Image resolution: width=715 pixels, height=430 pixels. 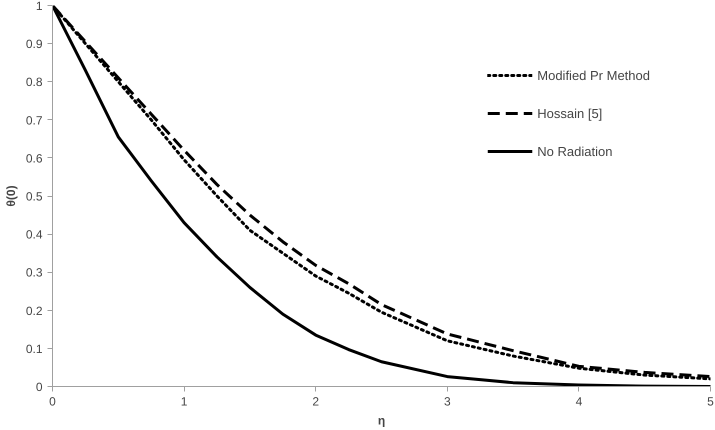 I want to click on y-tick-label: 0.6, so click(x=34, y=158).